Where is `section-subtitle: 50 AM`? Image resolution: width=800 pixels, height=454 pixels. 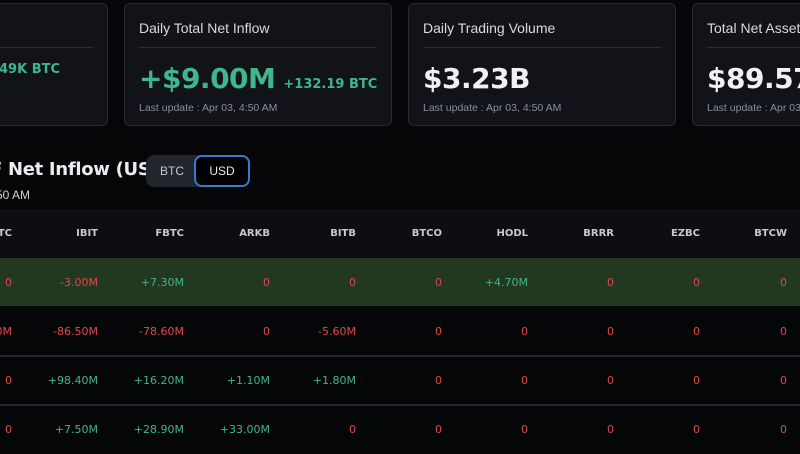 section-subtitle: 50 AM is located at coordinates (15, 195).